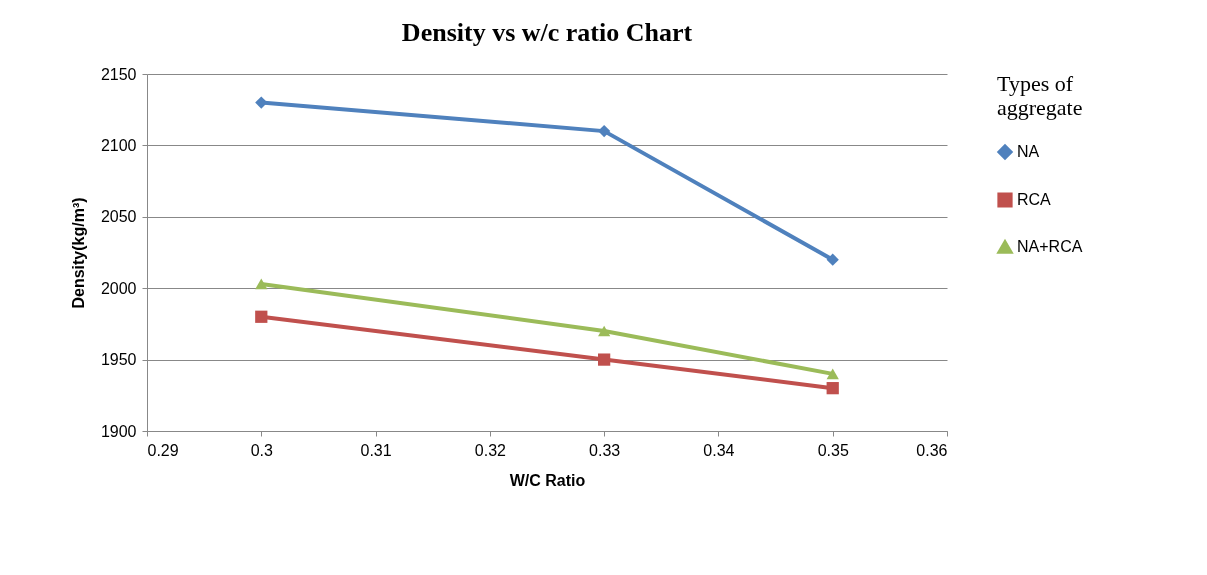 This screenshot has width=1207, height=575. Describe the element at coordinates (261, 450) in the screenshot. I see `x-tick-label: 0.3` at that location.